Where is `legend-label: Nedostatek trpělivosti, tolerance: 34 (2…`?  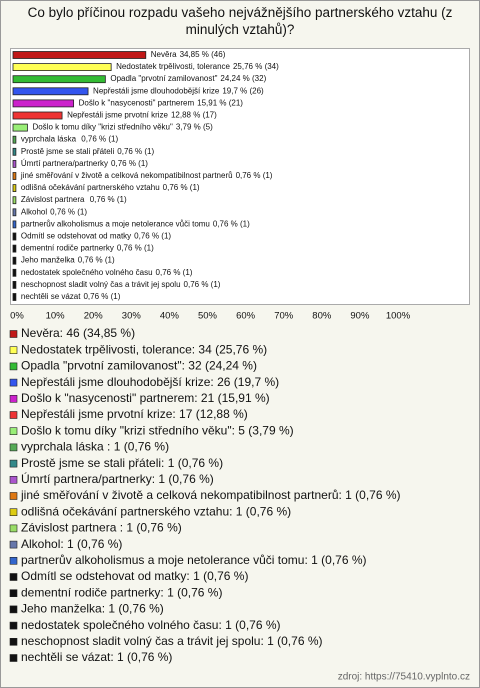
legend-label: Nedostatek trpělivosti, tolerance: 34 (2… is located at coordinates (144, 349).